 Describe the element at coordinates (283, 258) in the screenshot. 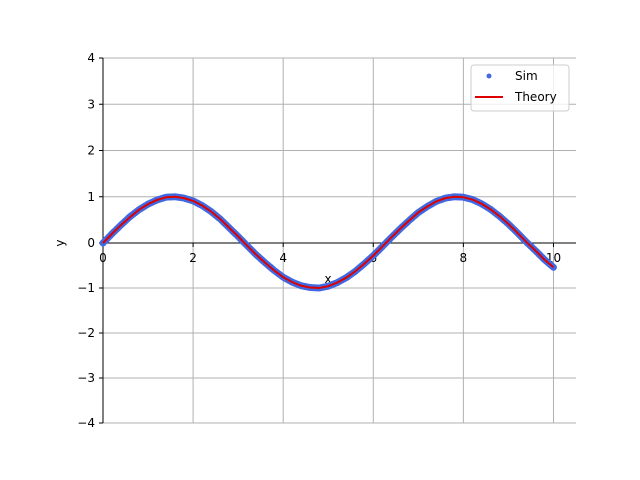

I see `x-tick-label: 4` at that location.